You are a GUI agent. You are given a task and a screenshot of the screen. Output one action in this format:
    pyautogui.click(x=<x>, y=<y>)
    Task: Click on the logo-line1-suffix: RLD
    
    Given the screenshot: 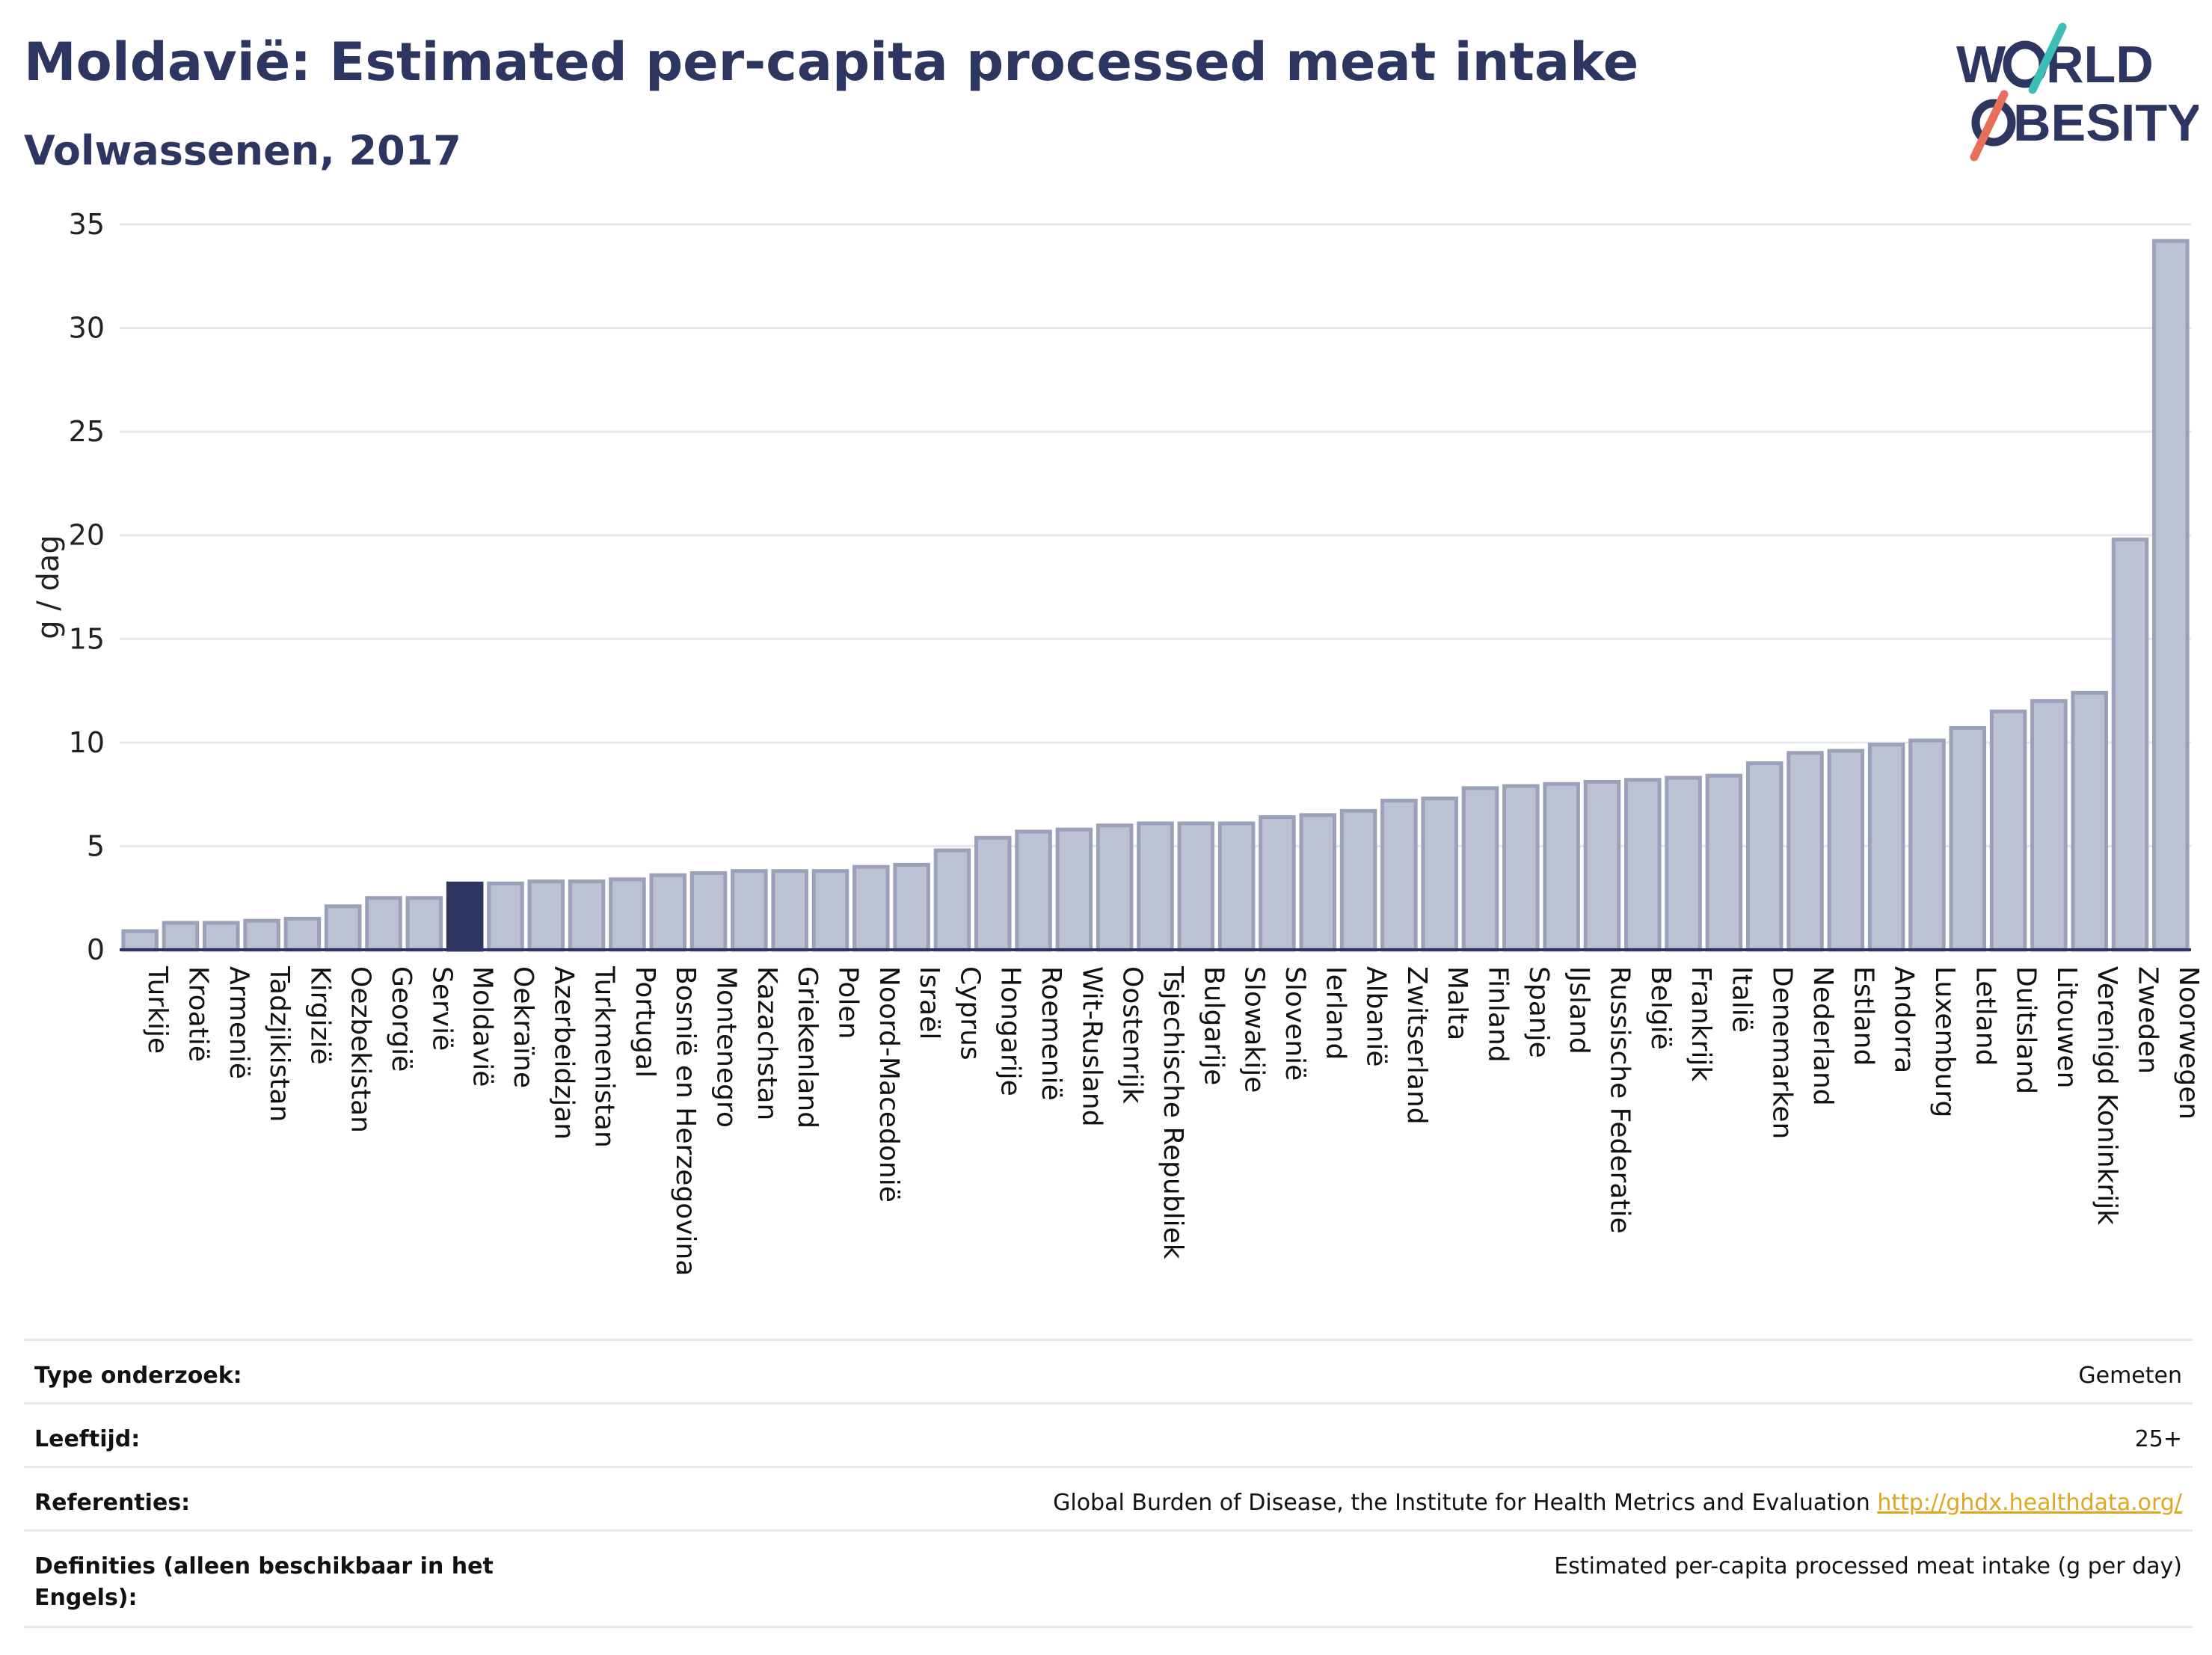 What is the action you would take?
    pyautogui.click(x=2100, y=64)
    